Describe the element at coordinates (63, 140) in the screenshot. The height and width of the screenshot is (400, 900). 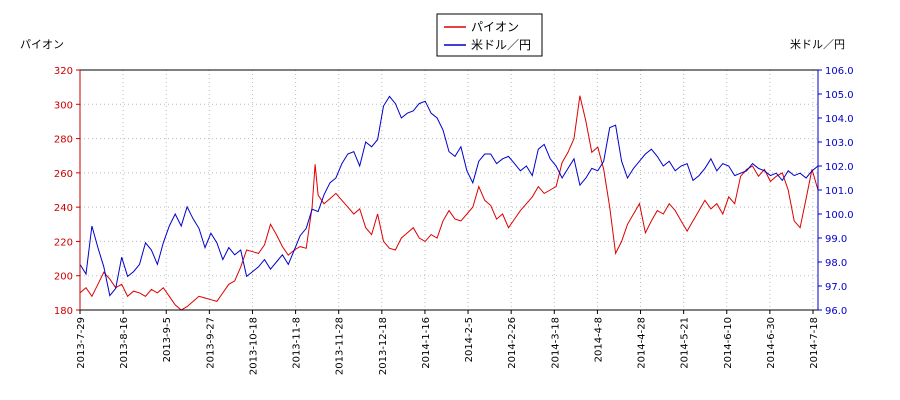
I see `left-tick-label: 280` at that location.